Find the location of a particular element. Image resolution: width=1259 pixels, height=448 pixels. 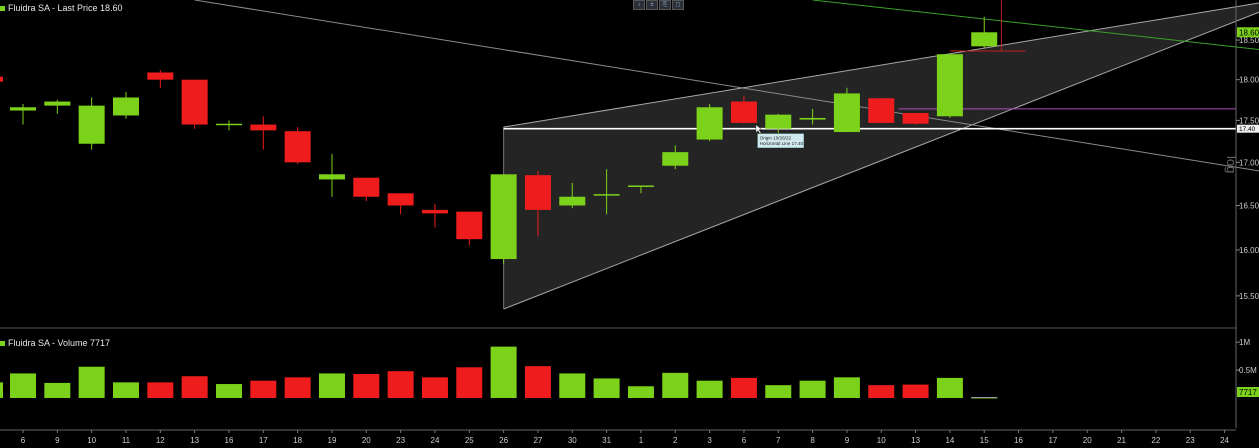

price-panel-title: Fluidra SA - Last Price 18.60 is located at coordinates (61, 8).